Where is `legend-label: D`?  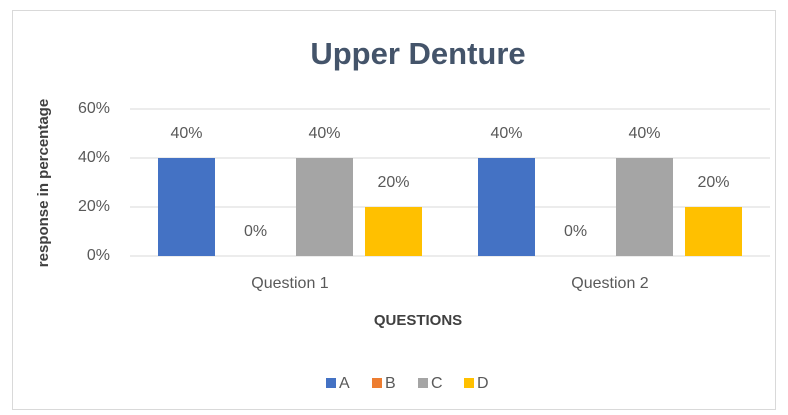
legend-label: D is located at coordinates (483, 383).